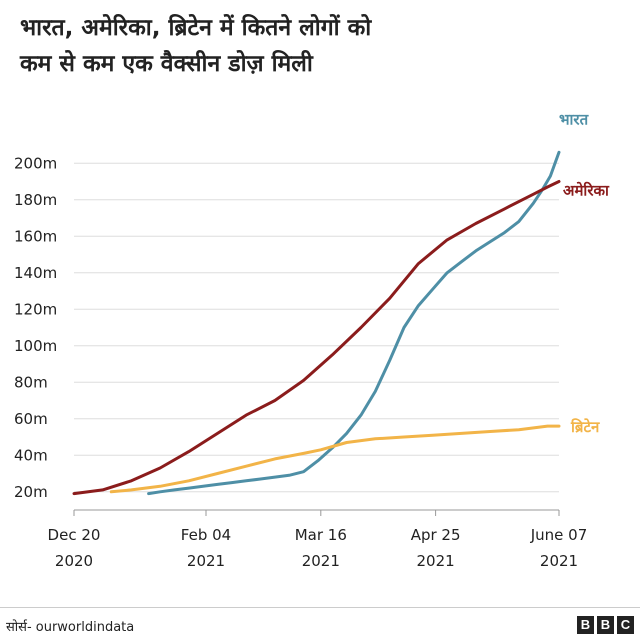  I want to click on source-note: सोर्स- ourworldindata, so click(70, 627).